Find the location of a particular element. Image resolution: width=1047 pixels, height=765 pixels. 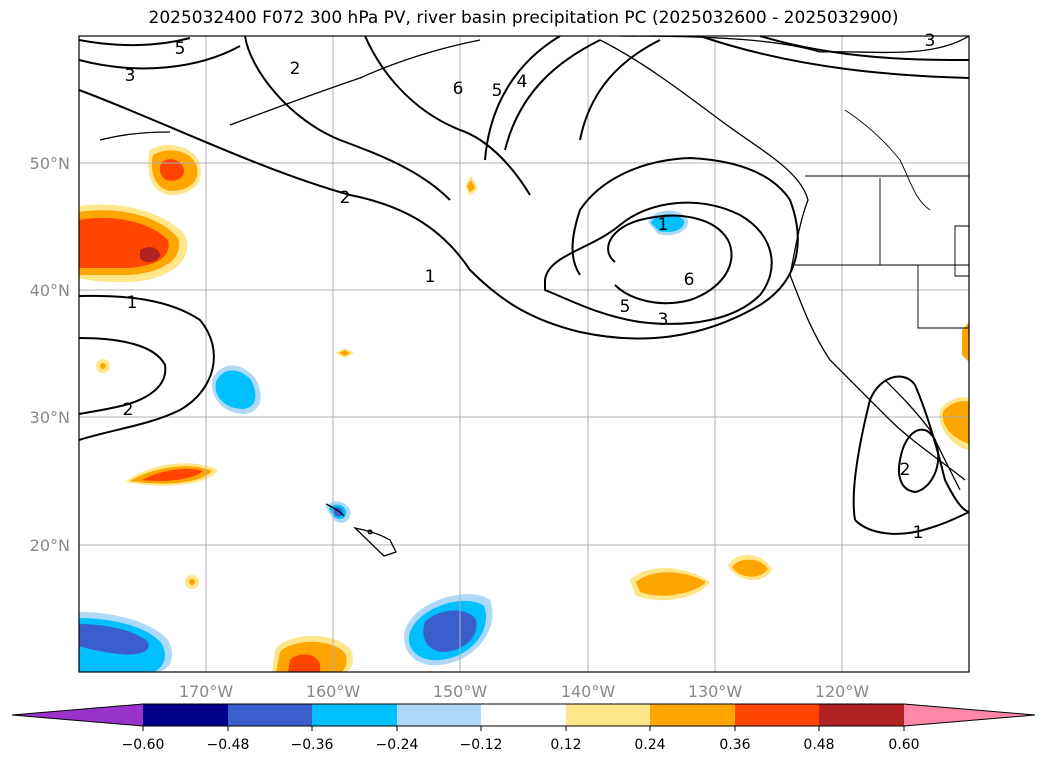

lon-tick-label: 160°W is located at coordinates (333, 691).